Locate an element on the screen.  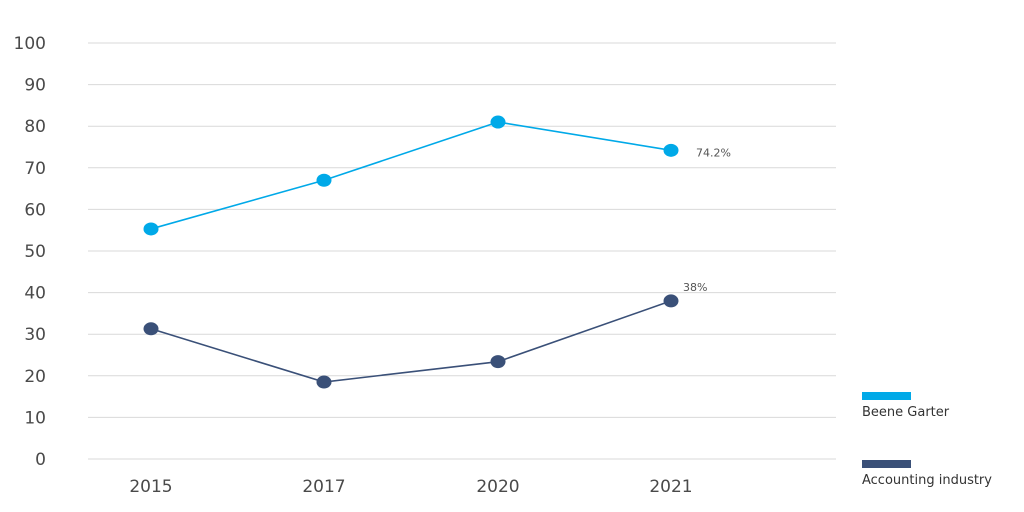
legend: Beene Garter Accounting industry is located at coordinates (927, 440).